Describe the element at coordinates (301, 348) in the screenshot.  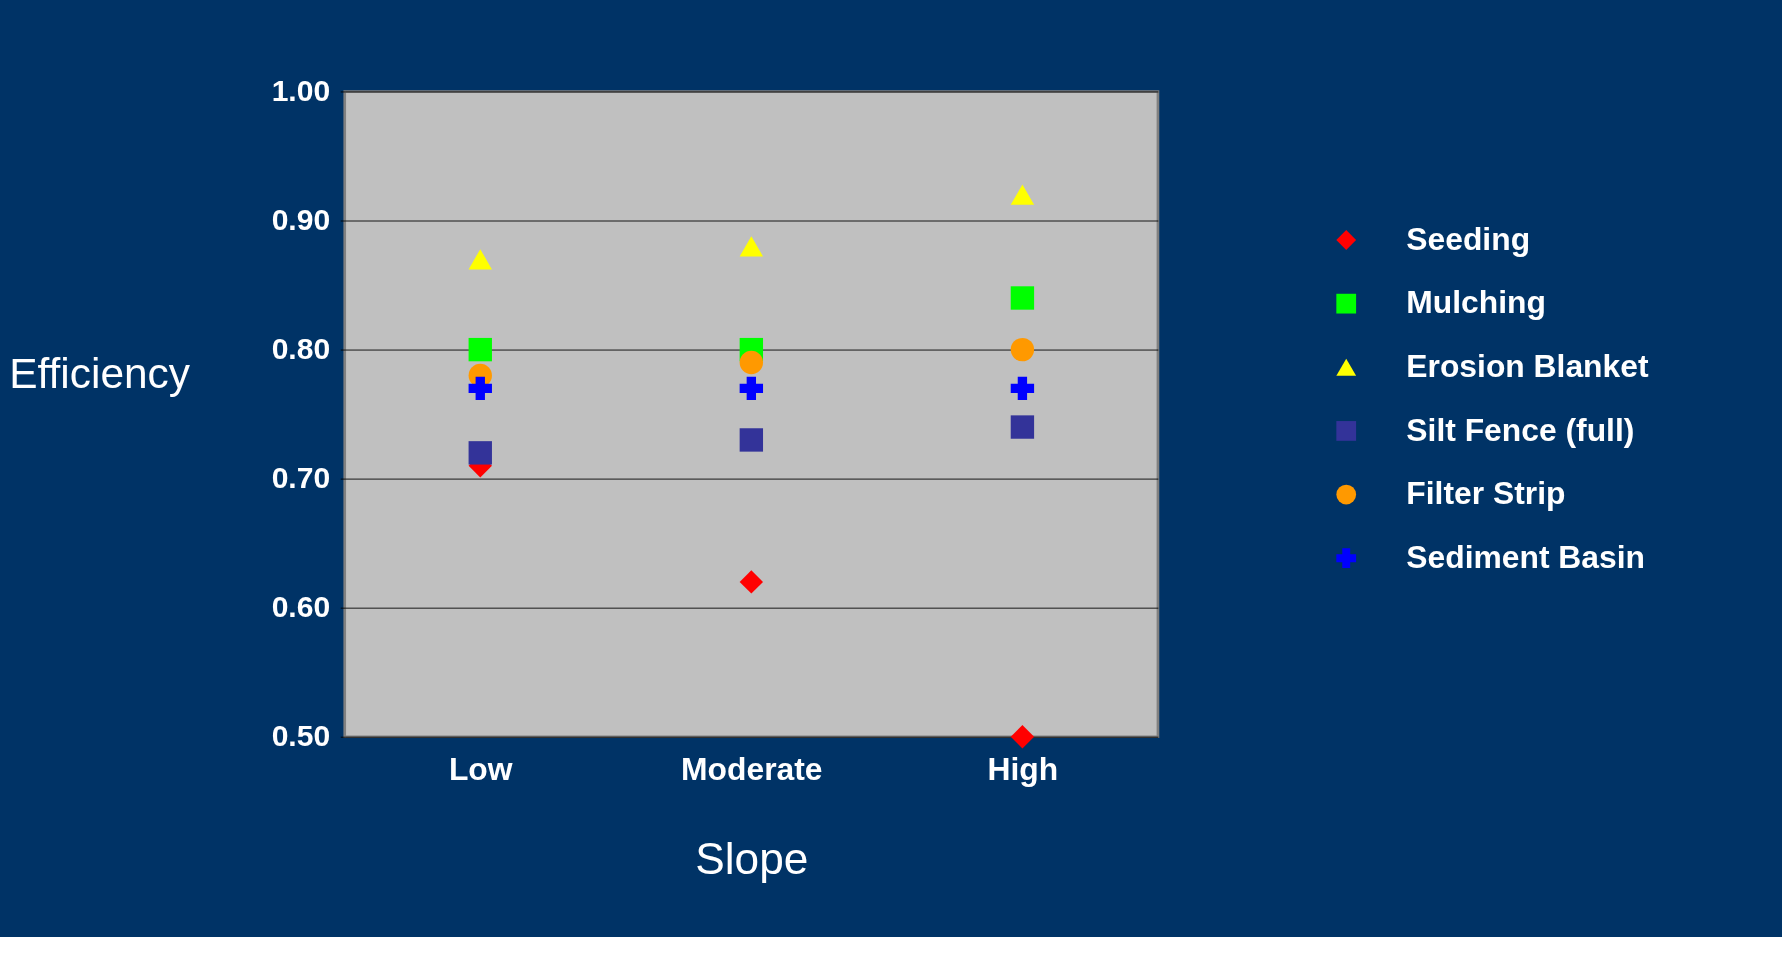
I see `y-tick-label: 0.80` at that location.